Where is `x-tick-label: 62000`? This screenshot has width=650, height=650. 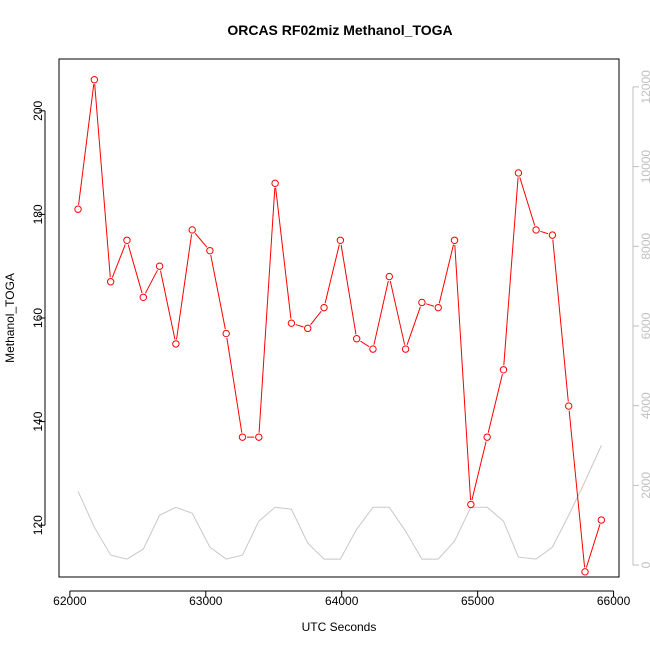
x-tick-label: 62000 is located at coordinates (70, 601).